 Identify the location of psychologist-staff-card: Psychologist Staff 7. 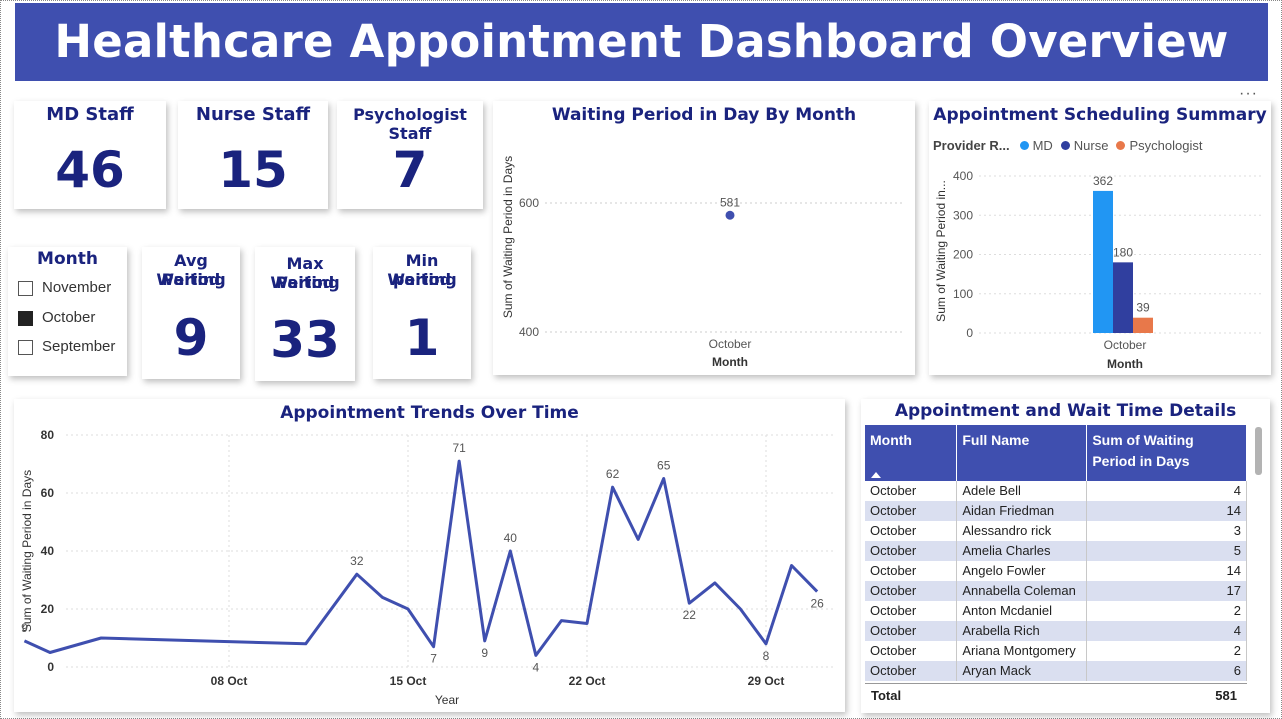
(410, 155).